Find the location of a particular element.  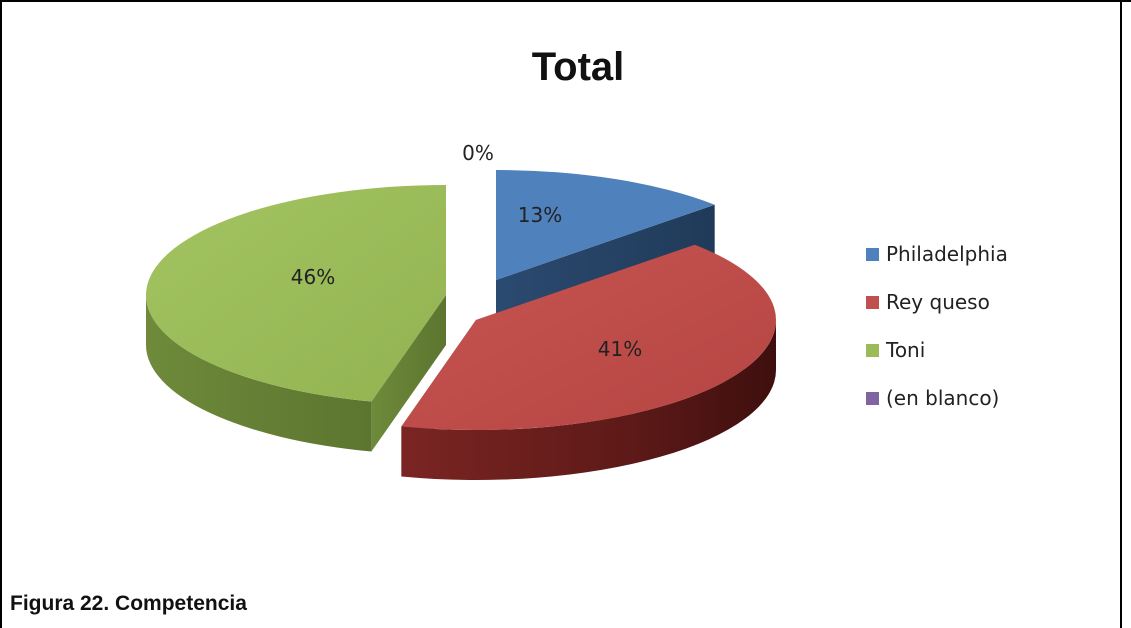

legend-swatch-toni is located at coordinates (872, 350).